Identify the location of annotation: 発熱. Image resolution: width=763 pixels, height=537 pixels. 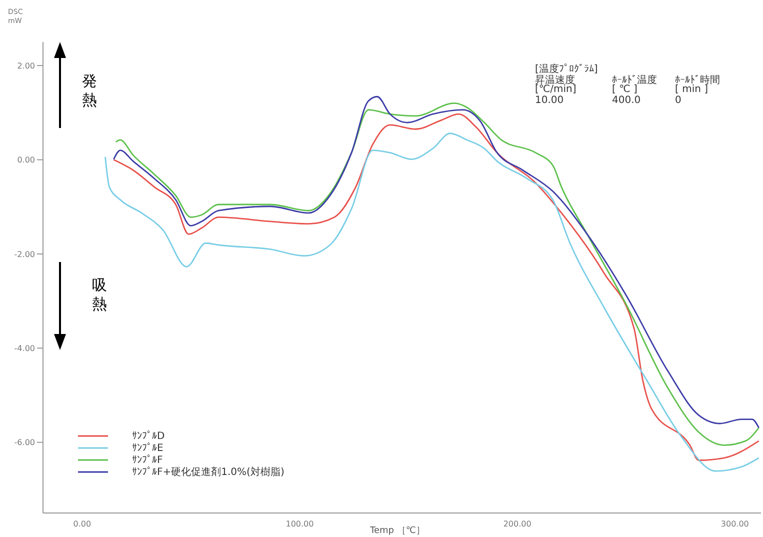
(90, 91).